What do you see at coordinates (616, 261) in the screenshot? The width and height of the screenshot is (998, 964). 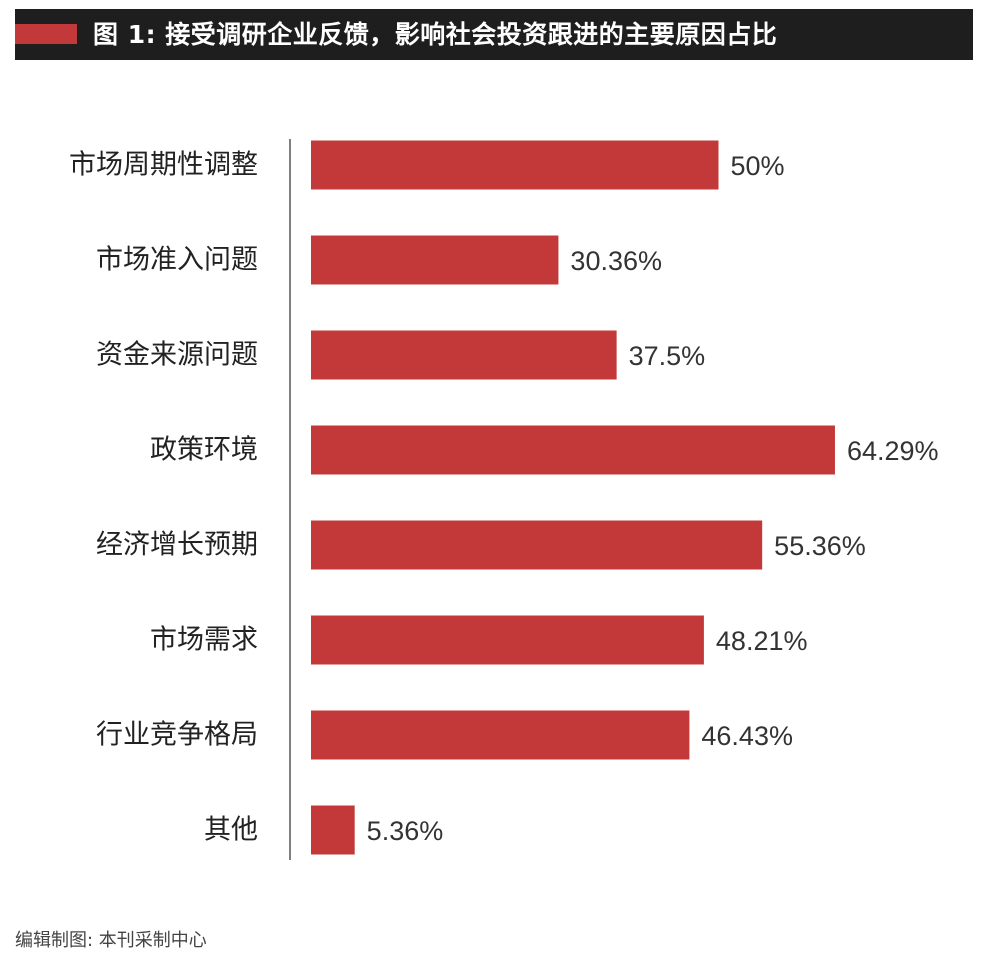 I see `value-label-1: 30.36%` at bounding box center [616, 261].